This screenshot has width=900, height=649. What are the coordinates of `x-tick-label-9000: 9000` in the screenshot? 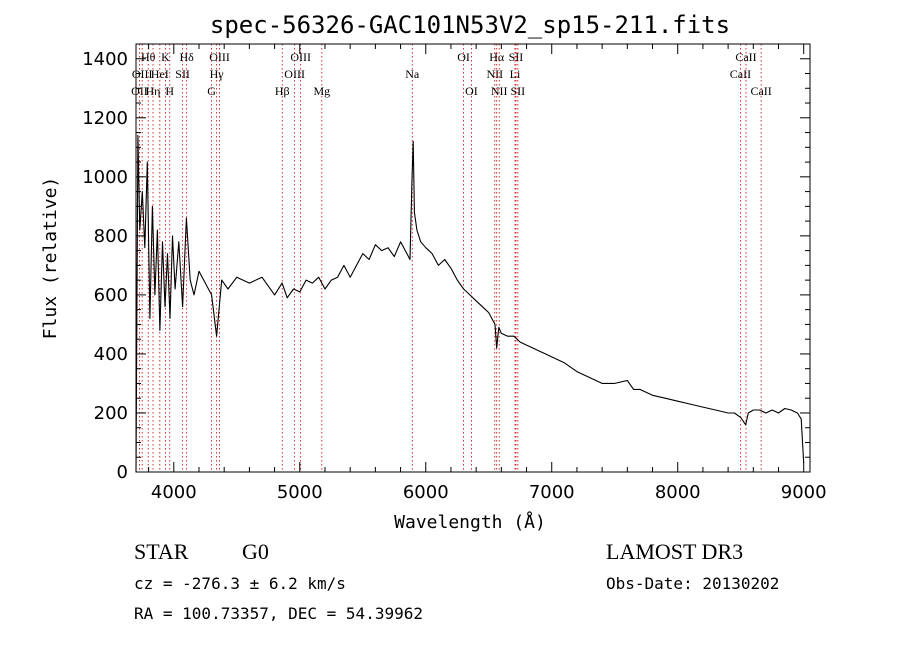 It's located at (804, 492).